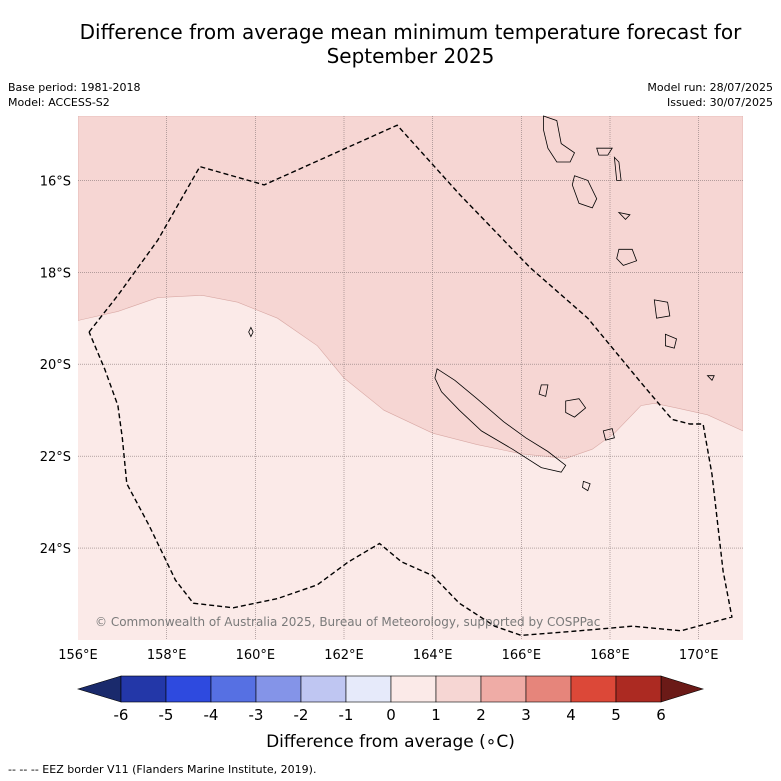  I want to click on lon-tick-label: 170°E, so click(699, 655).